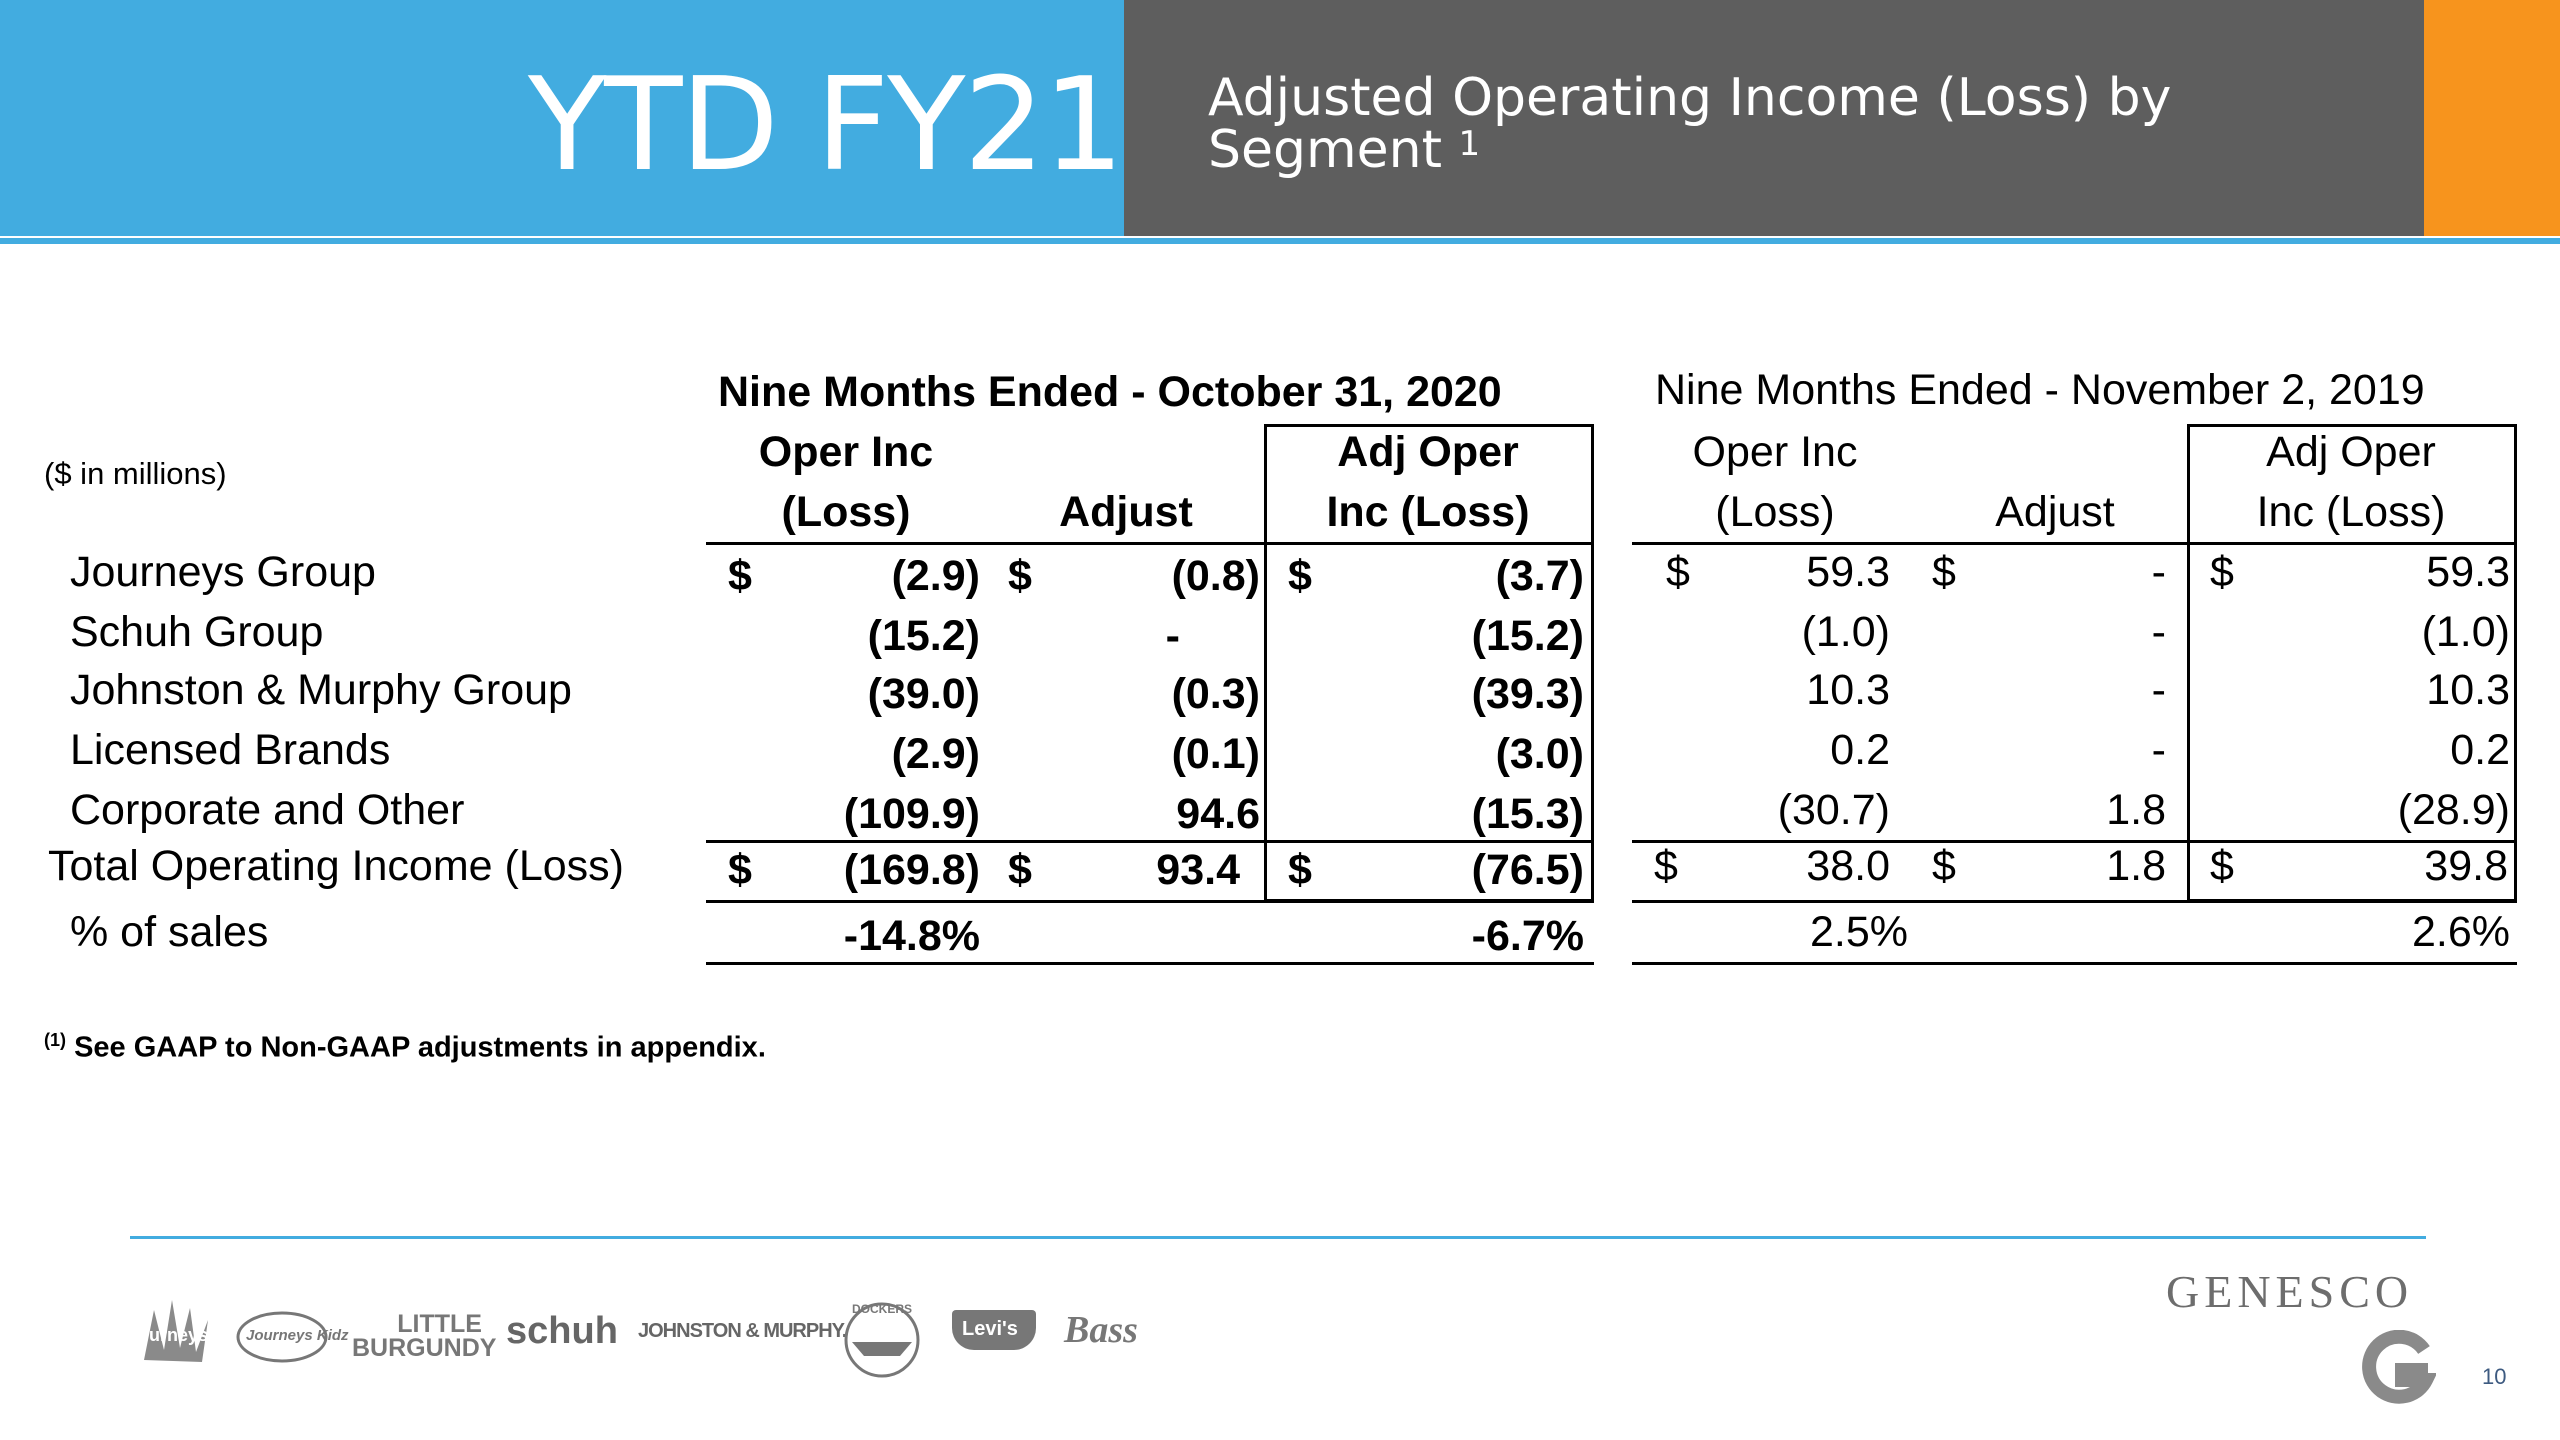 This screenshot has height=1440, width=2560. What do you see at coordinates (1527, 936) in the screenshot?
I see `pct-cur-adjoper: -6.7%` at bounding box center [1527, 936].